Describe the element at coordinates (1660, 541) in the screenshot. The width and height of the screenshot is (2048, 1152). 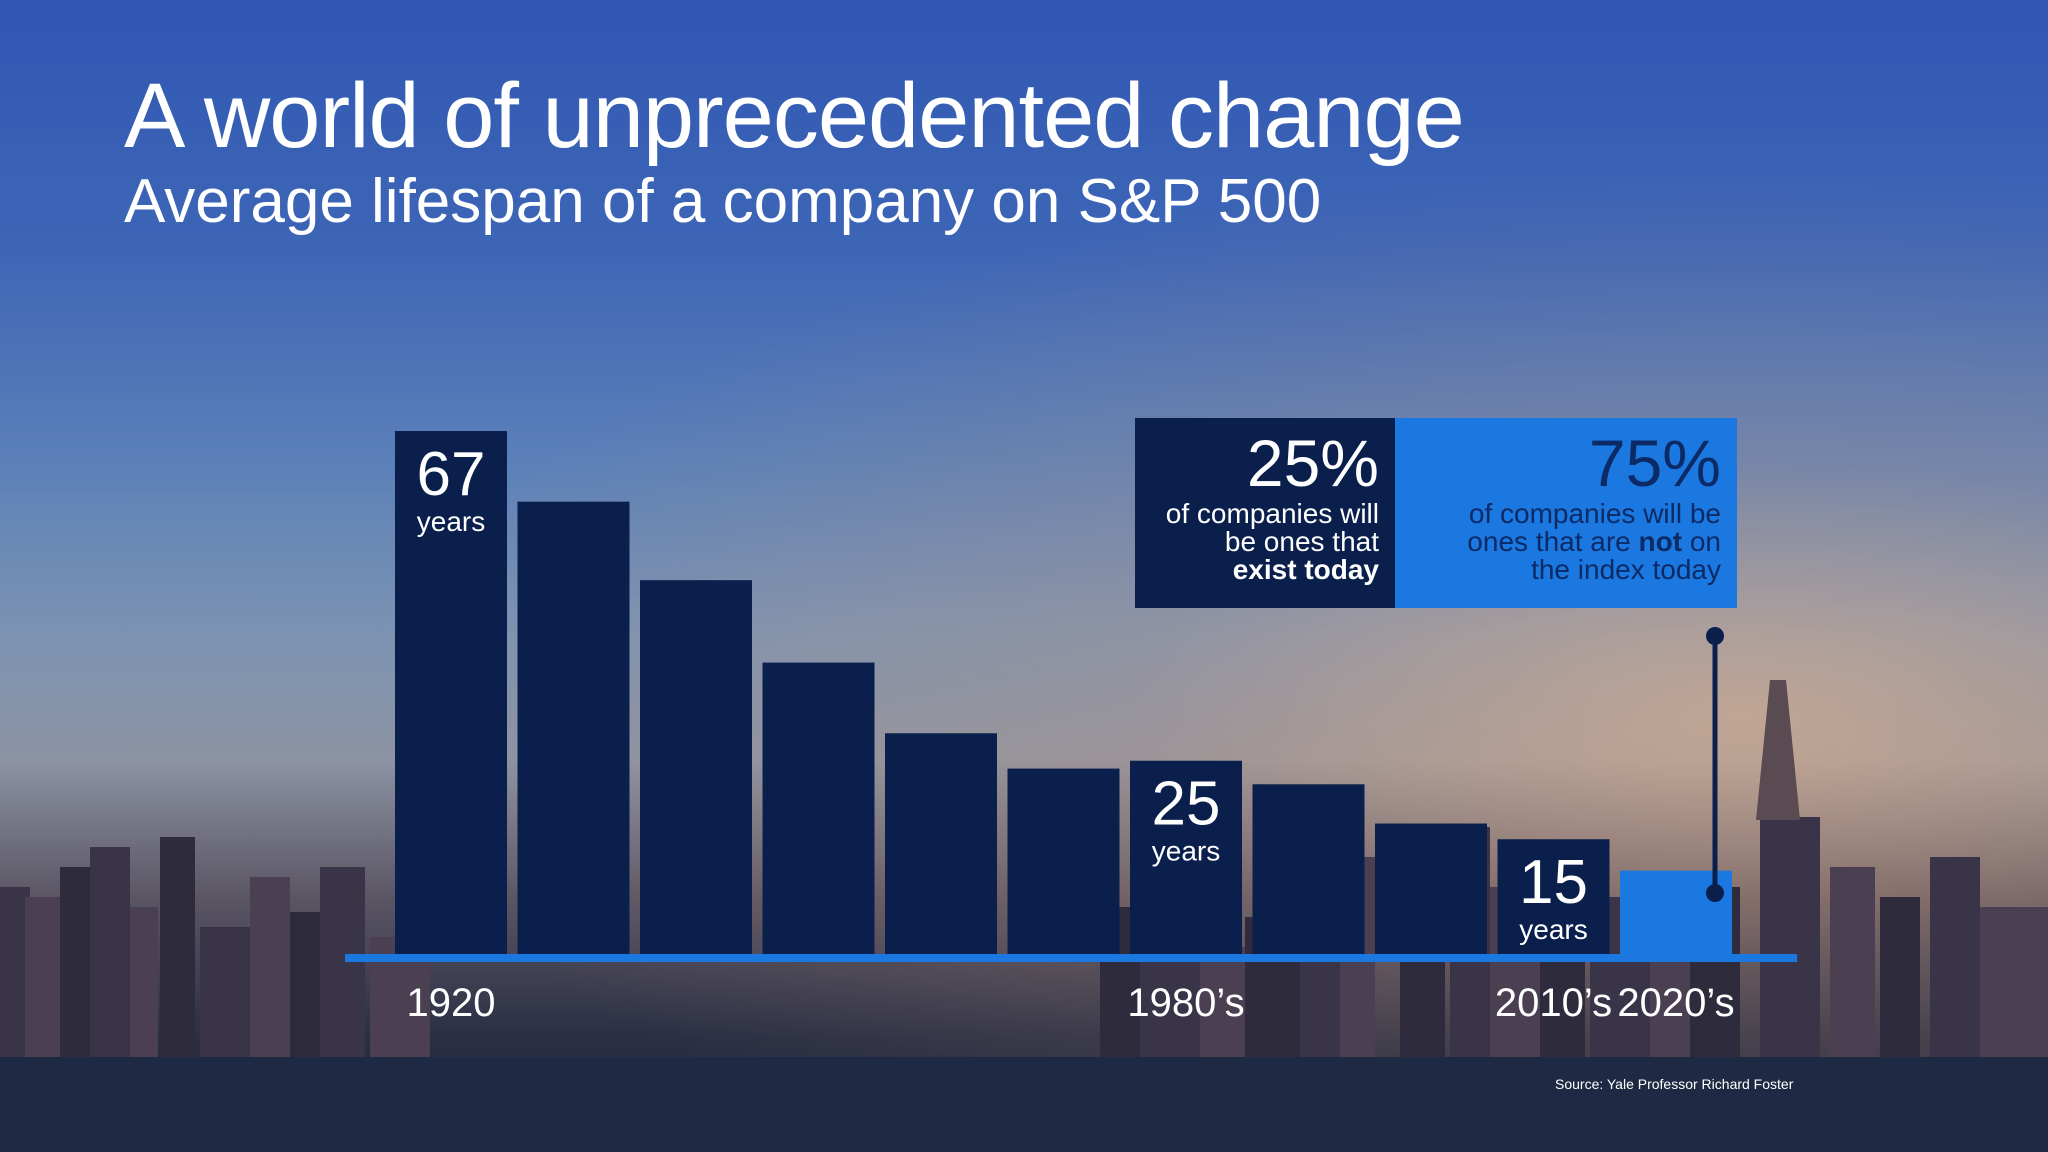
I see `callout-right-line2-bold: not` at that location.